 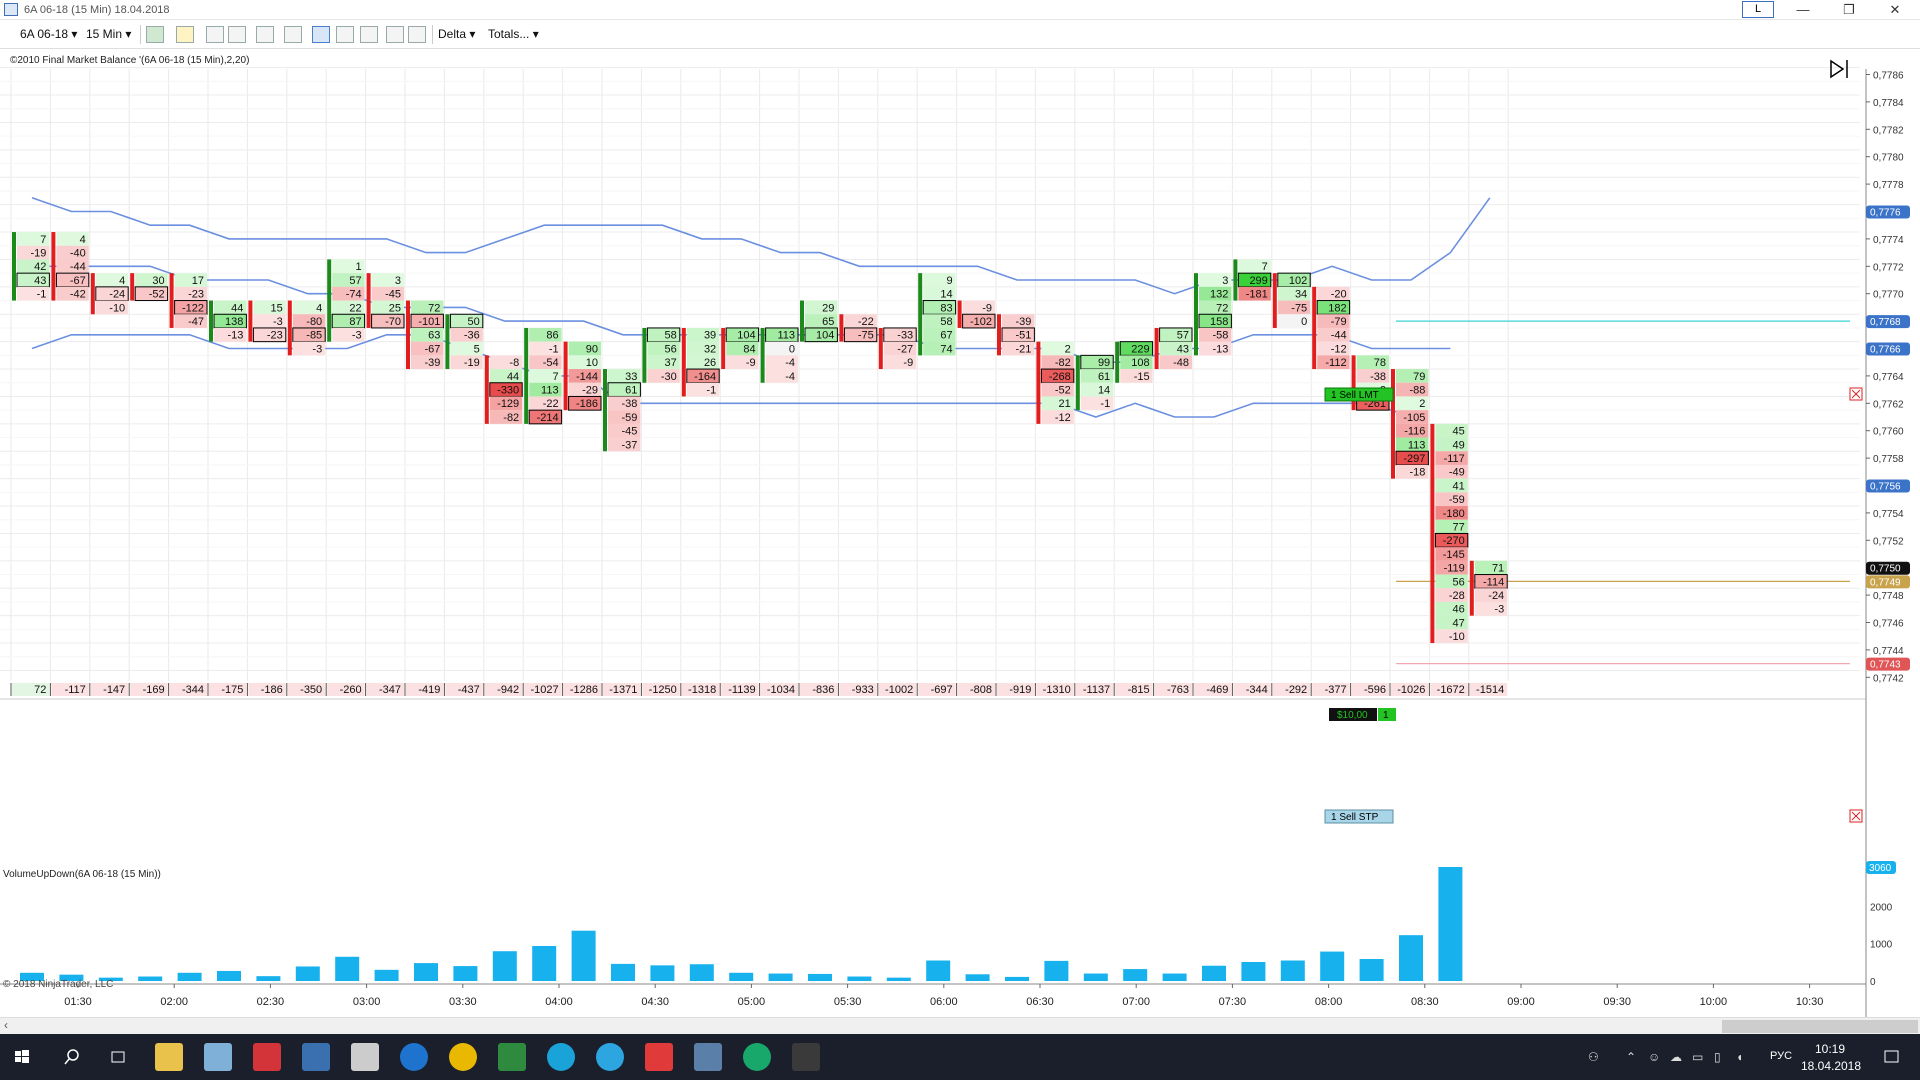 I want to click on footprint-bar: 71-114 -24 -3, so click(x=1488, y=588).